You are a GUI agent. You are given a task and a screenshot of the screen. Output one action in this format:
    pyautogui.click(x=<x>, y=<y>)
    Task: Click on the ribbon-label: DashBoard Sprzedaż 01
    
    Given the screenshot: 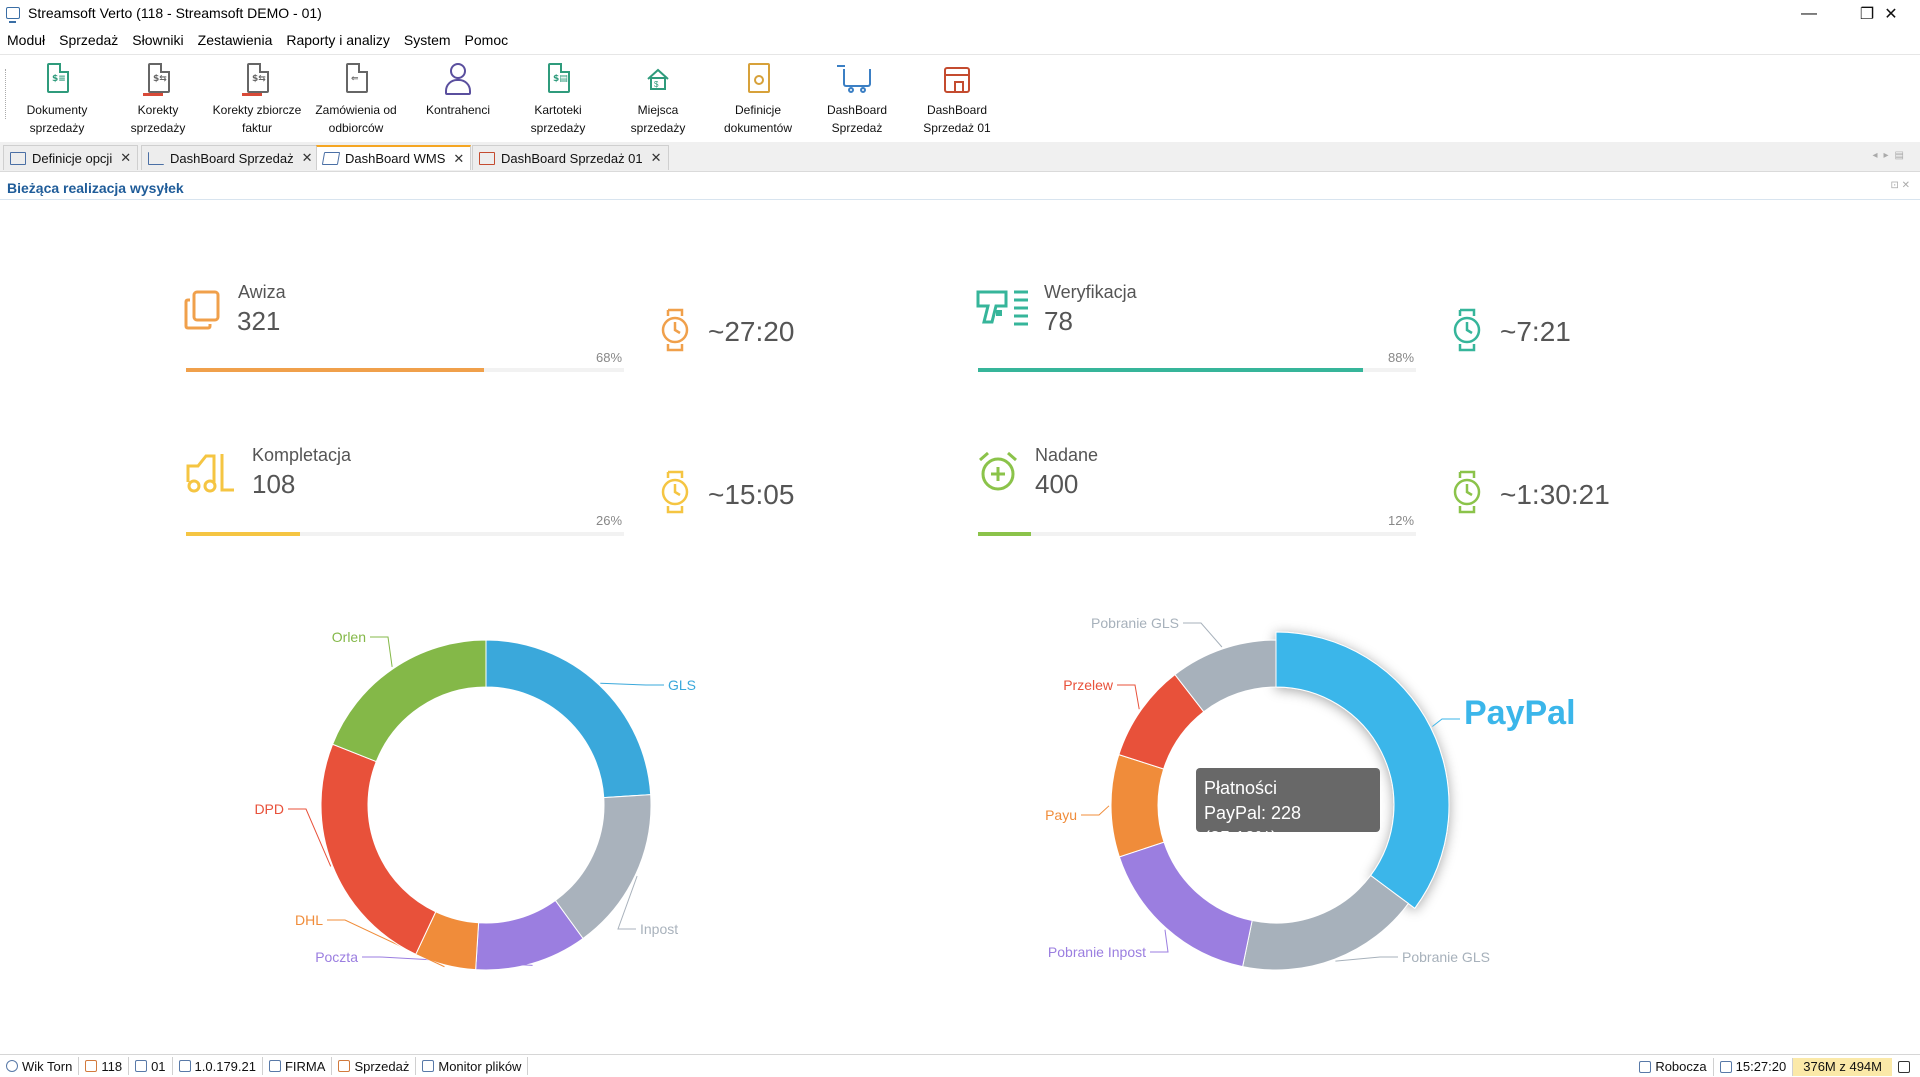 What is the action you would take?
    pyautogui.click(x=957, y=119)
    